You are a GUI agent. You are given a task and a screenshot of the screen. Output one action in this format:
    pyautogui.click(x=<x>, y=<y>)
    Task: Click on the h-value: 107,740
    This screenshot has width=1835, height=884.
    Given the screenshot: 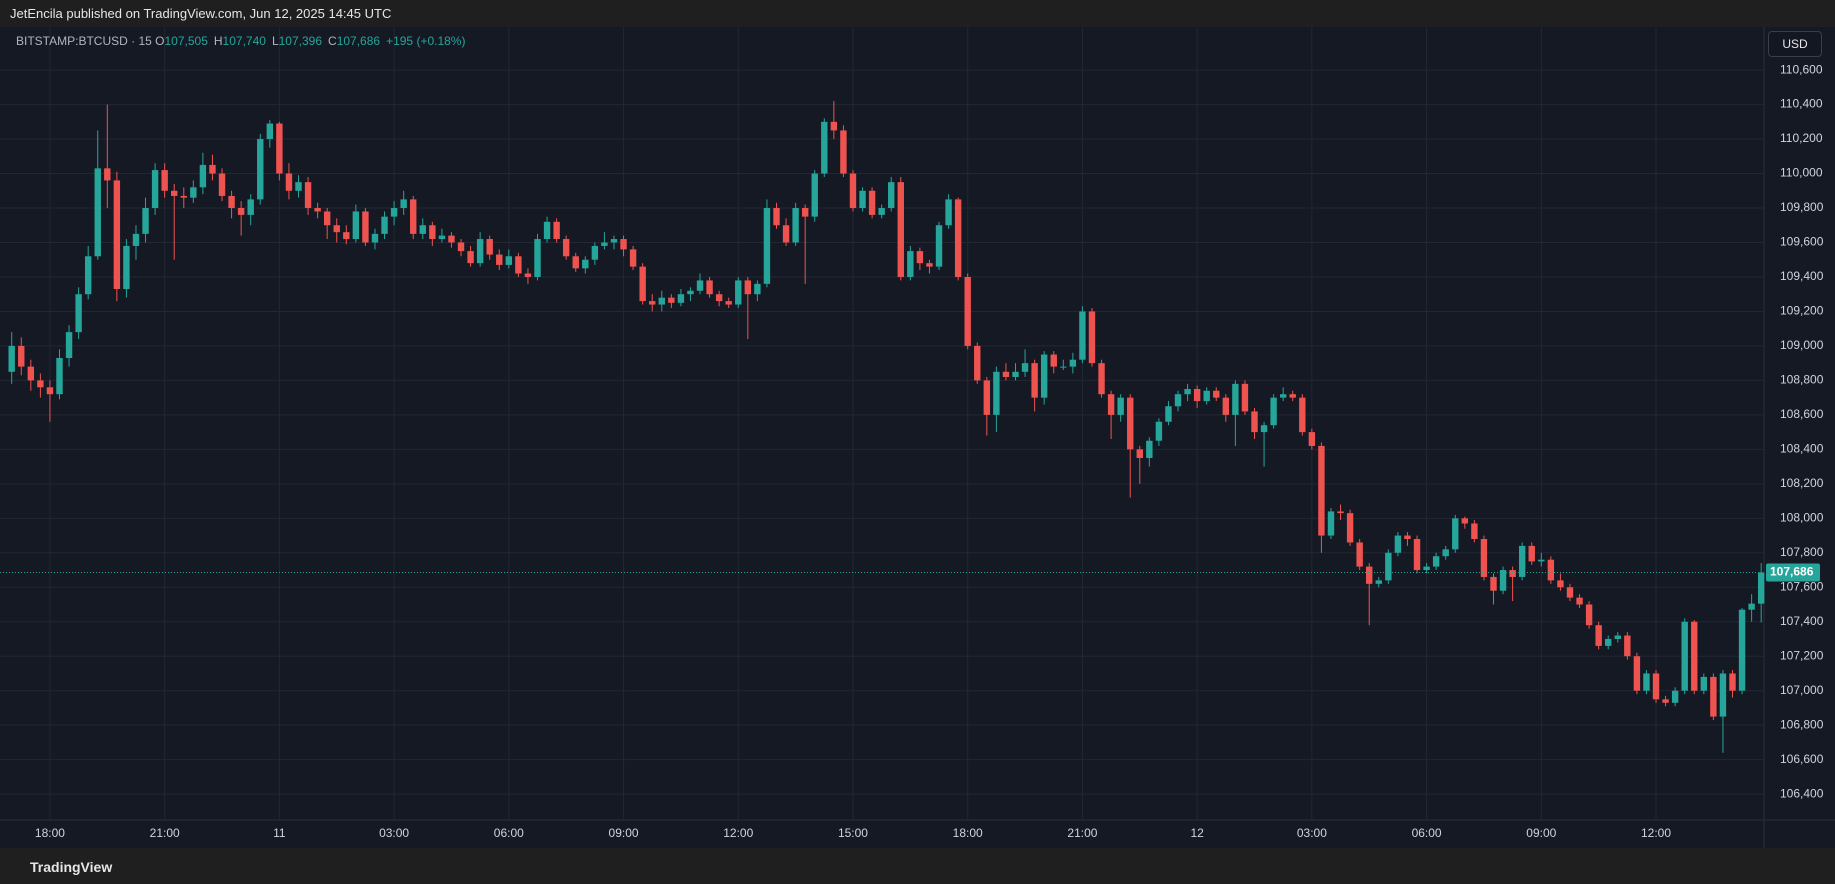 What is the action you would take?
    pyautogui.click(x=244, y=41)
    